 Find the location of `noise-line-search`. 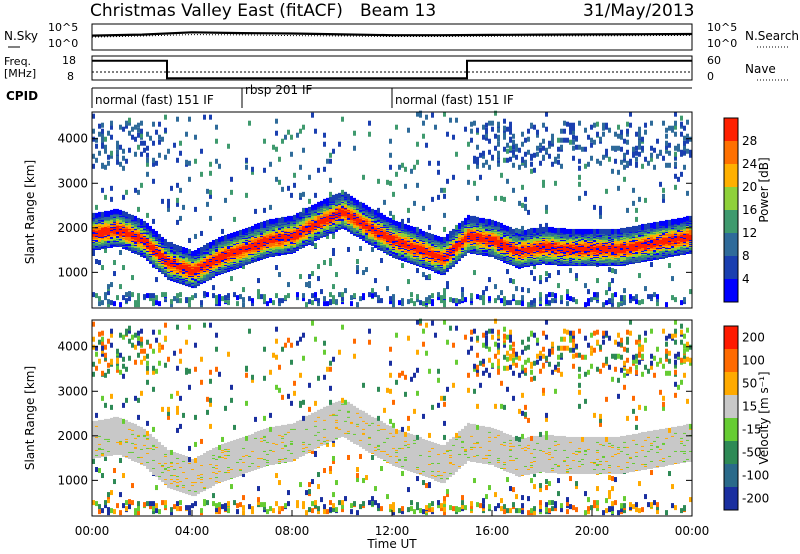

noise-line-search is located at coordinates (392, 36).